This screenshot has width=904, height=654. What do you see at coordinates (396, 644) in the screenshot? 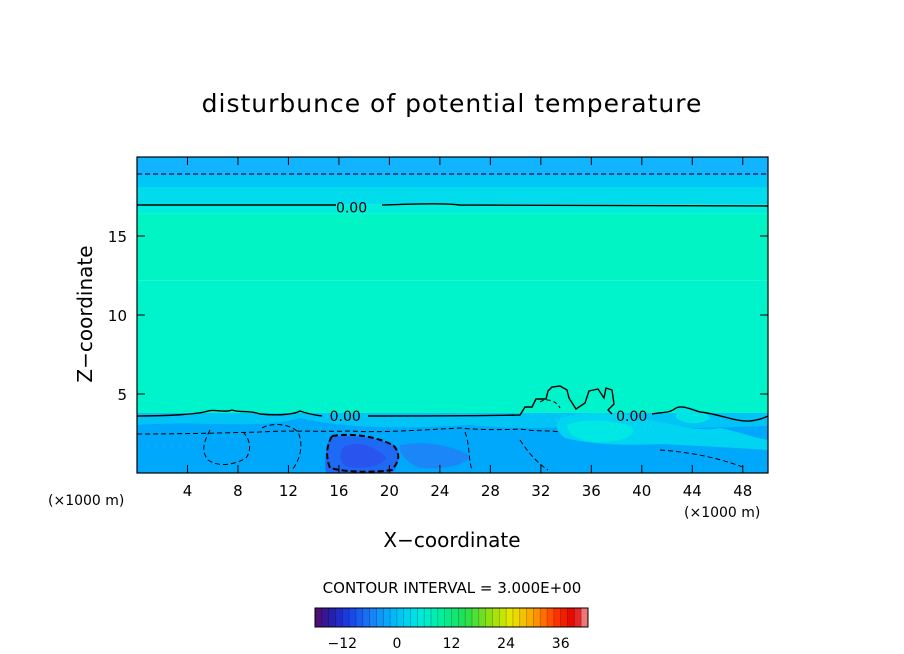
I see `colorbar-tick-label: 0` at bounding box center [396, 644].